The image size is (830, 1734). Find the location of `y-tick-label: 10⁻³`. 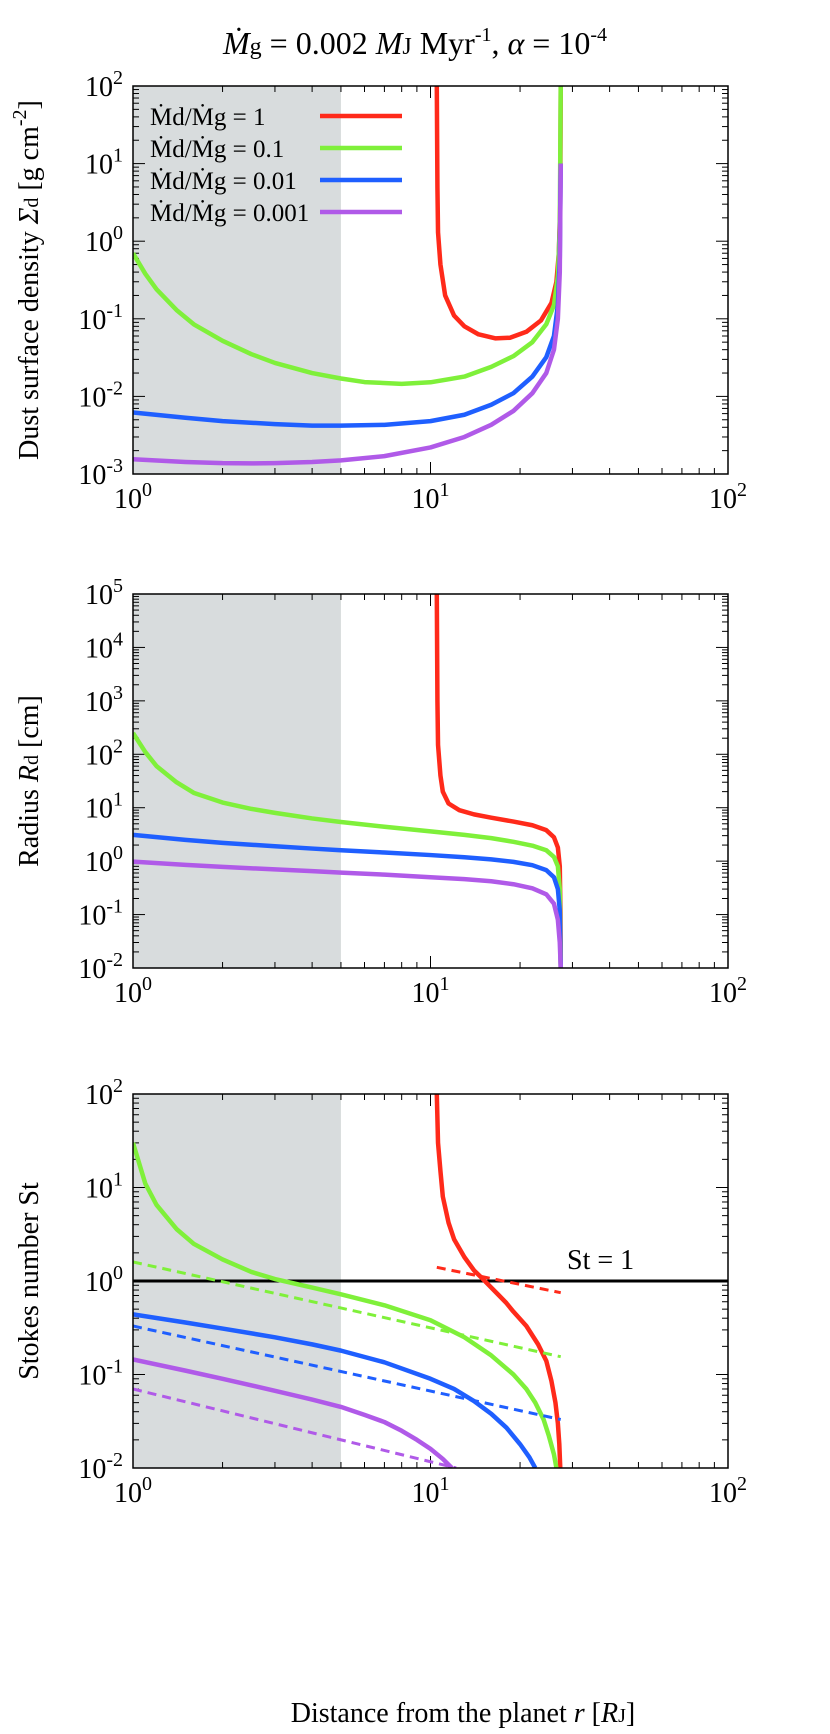

y-tick-label: 10⁻³ is located at coordinates (100, 473).